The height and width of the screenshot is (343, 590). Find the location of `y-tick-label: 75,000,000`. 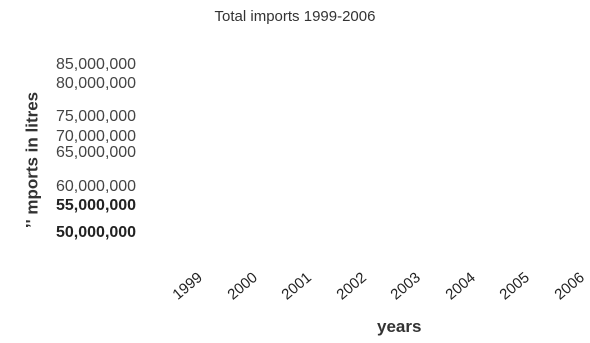

y-tick-label: 75,000,000 is located at coordinates (96, 116).